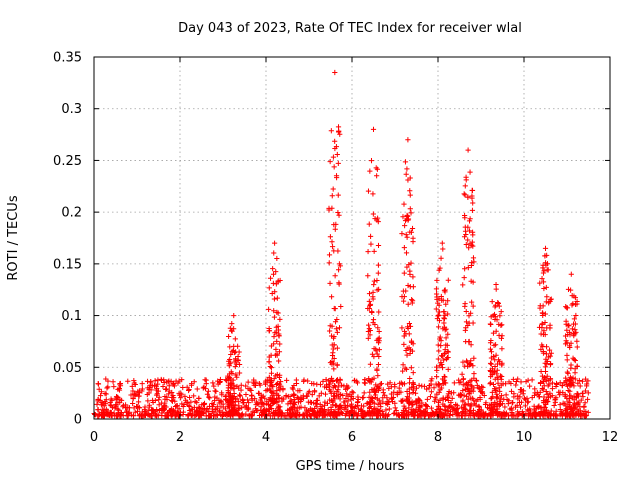 This screenshot has height=480, width=640. I want to click on y-tick-label: 0.2, so click(71, 213).